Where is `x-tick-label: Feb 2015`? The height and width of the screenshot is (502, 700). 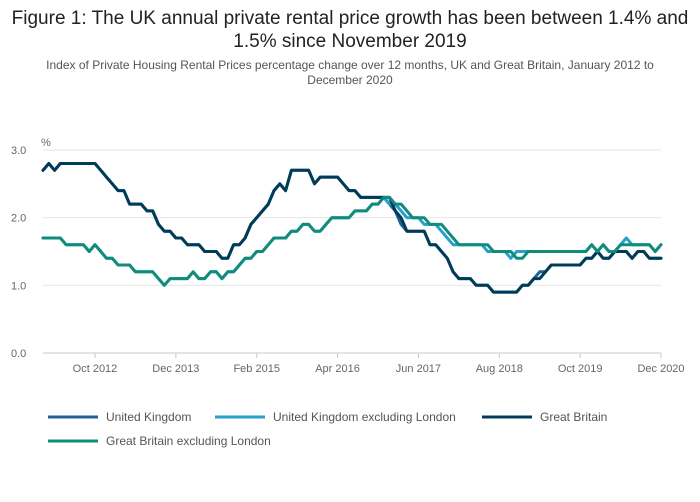 x-tick-label: Feb 2015 is located at coordinates (256, 369).